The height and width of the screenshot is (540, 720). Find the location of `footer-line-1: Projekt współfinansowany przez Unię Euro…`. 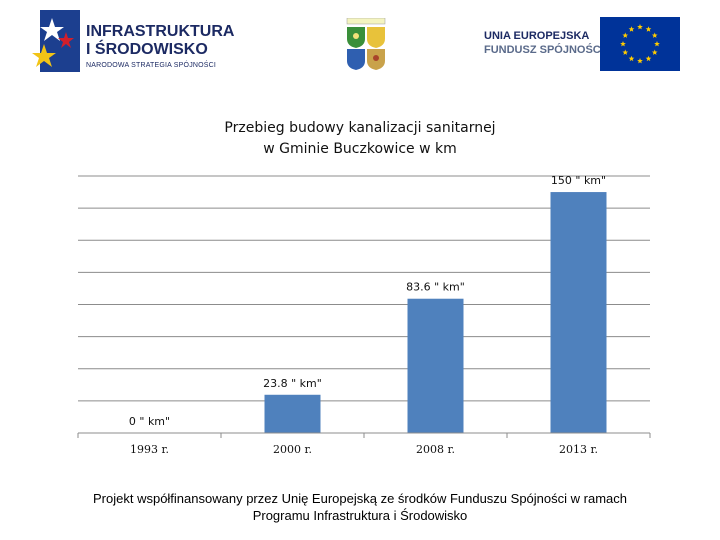

footer-line-1: Projekt współfinansowany przez Unię Euro… is located at coordinates (360, 498).